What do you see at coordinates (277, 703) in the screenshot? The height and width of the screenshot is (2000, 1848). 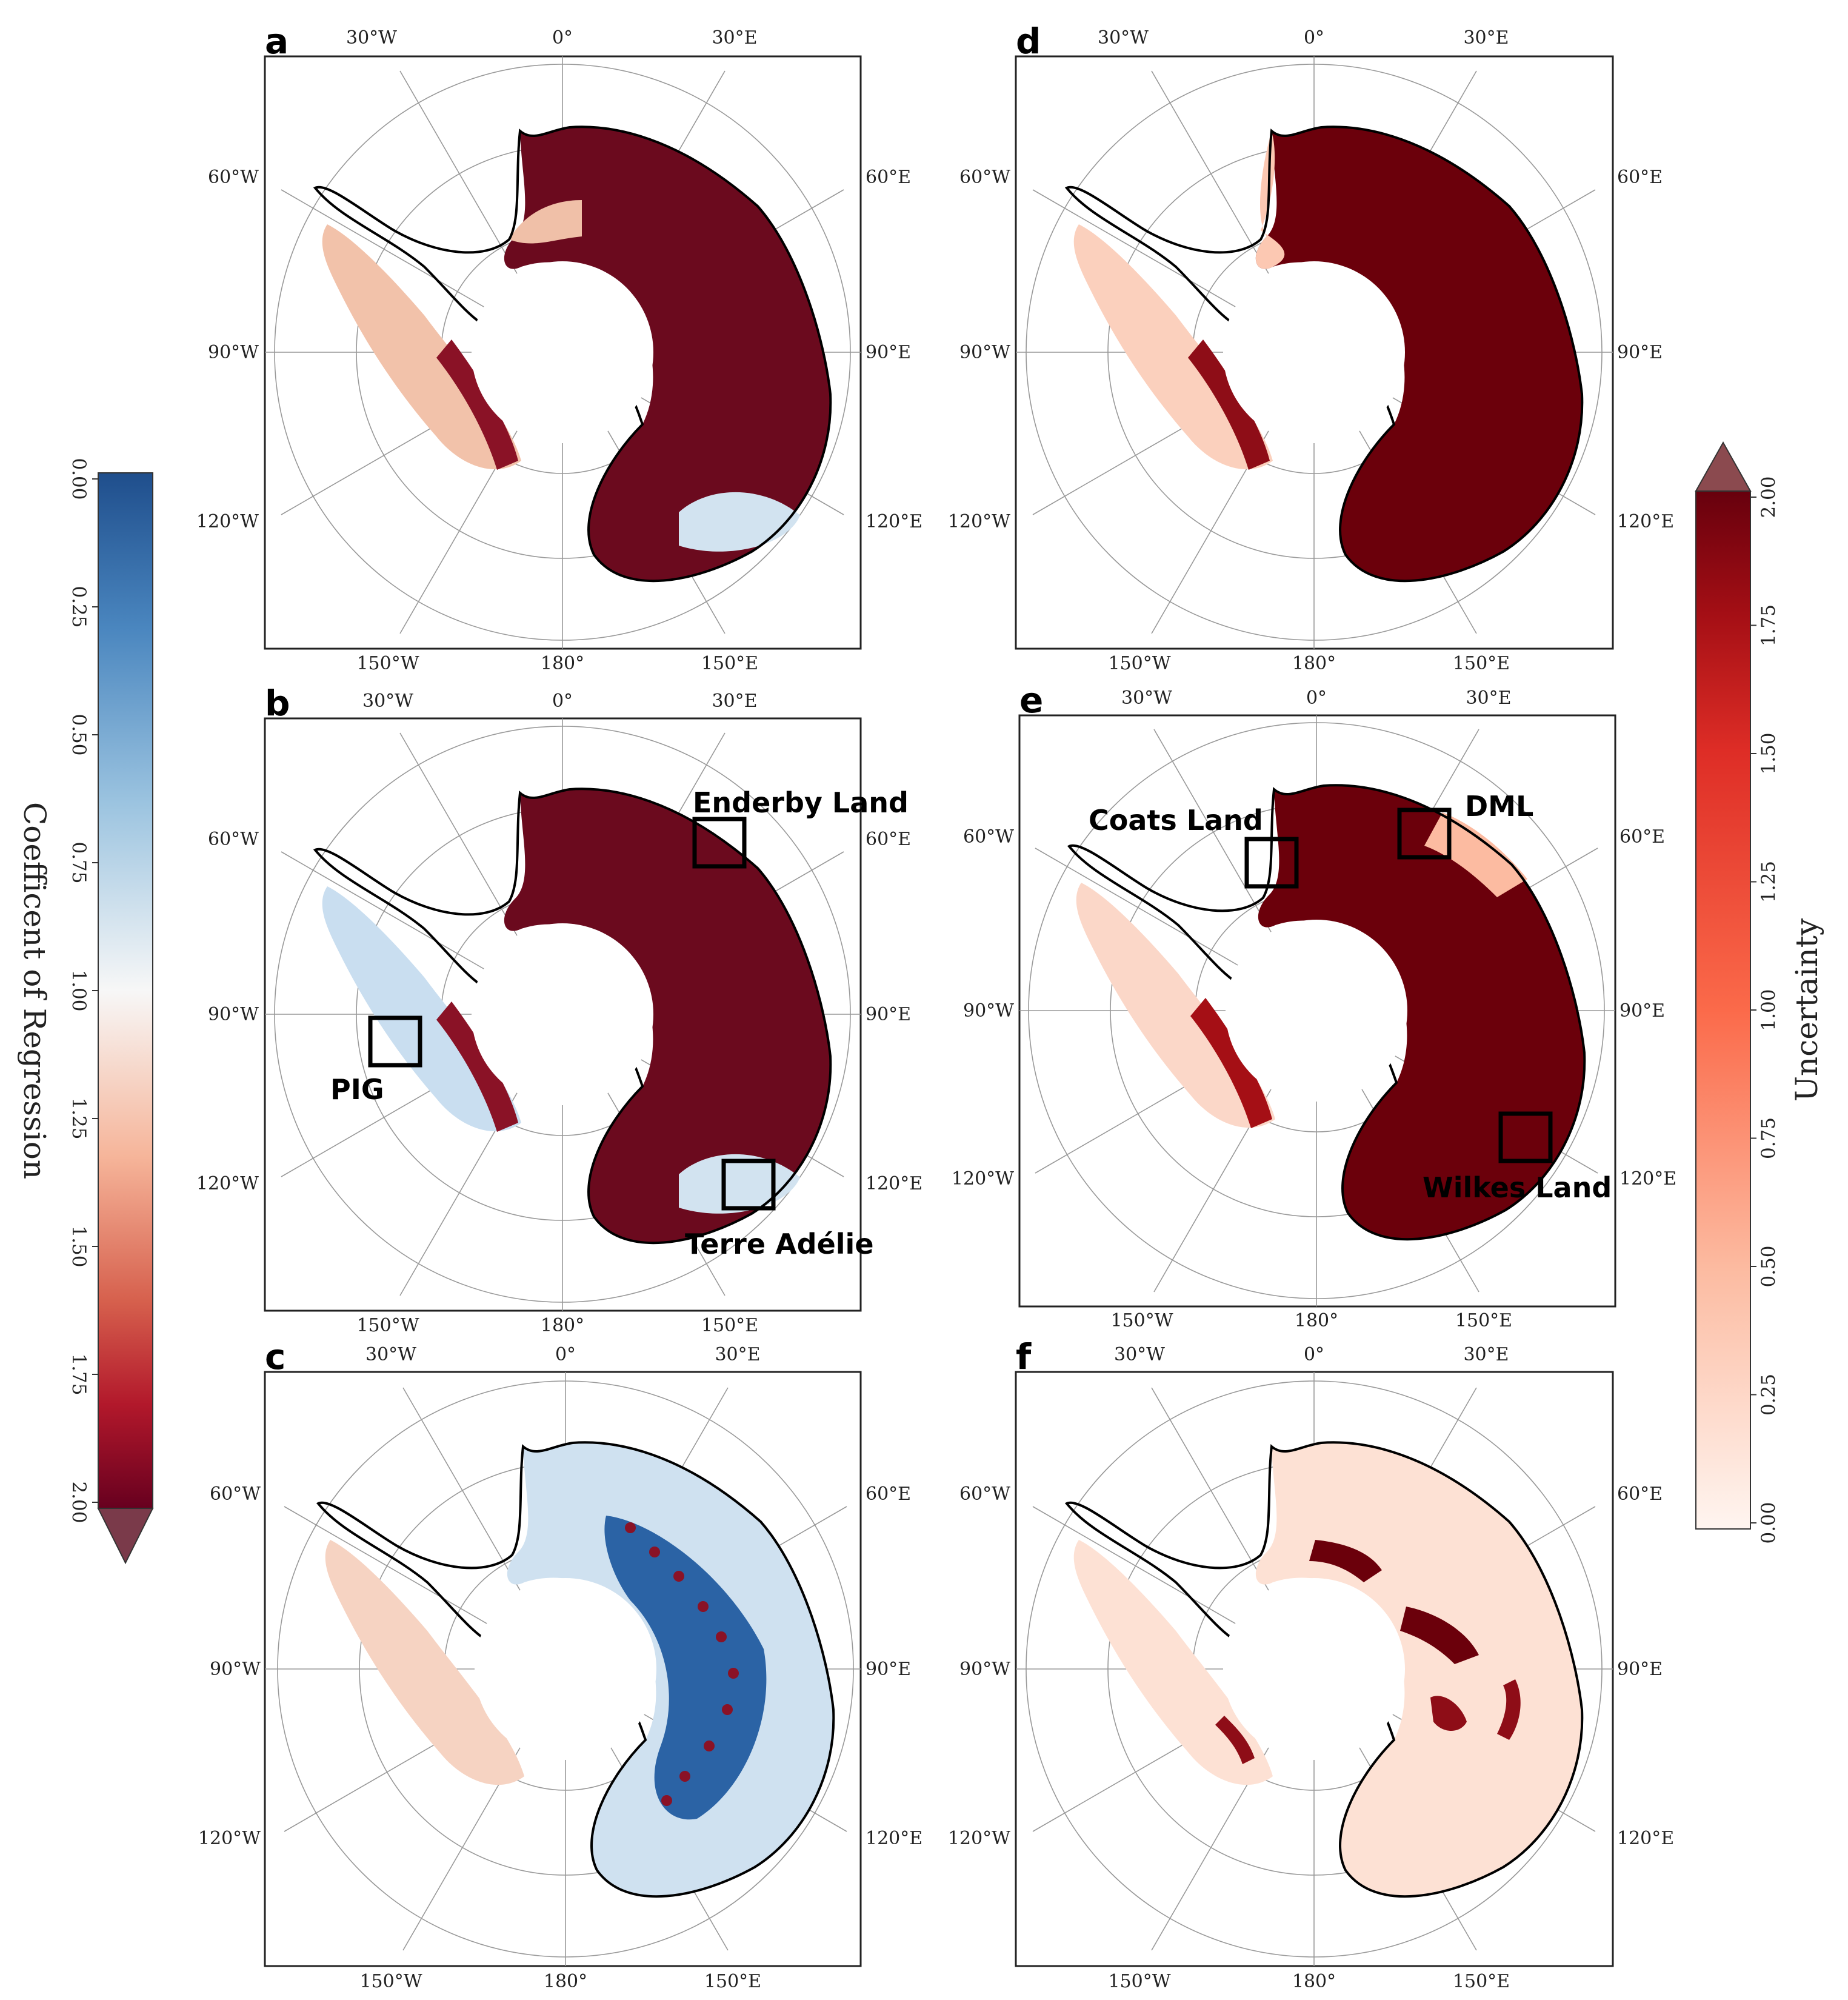 I see `panel-label: b` at bounding box center [277, 703].